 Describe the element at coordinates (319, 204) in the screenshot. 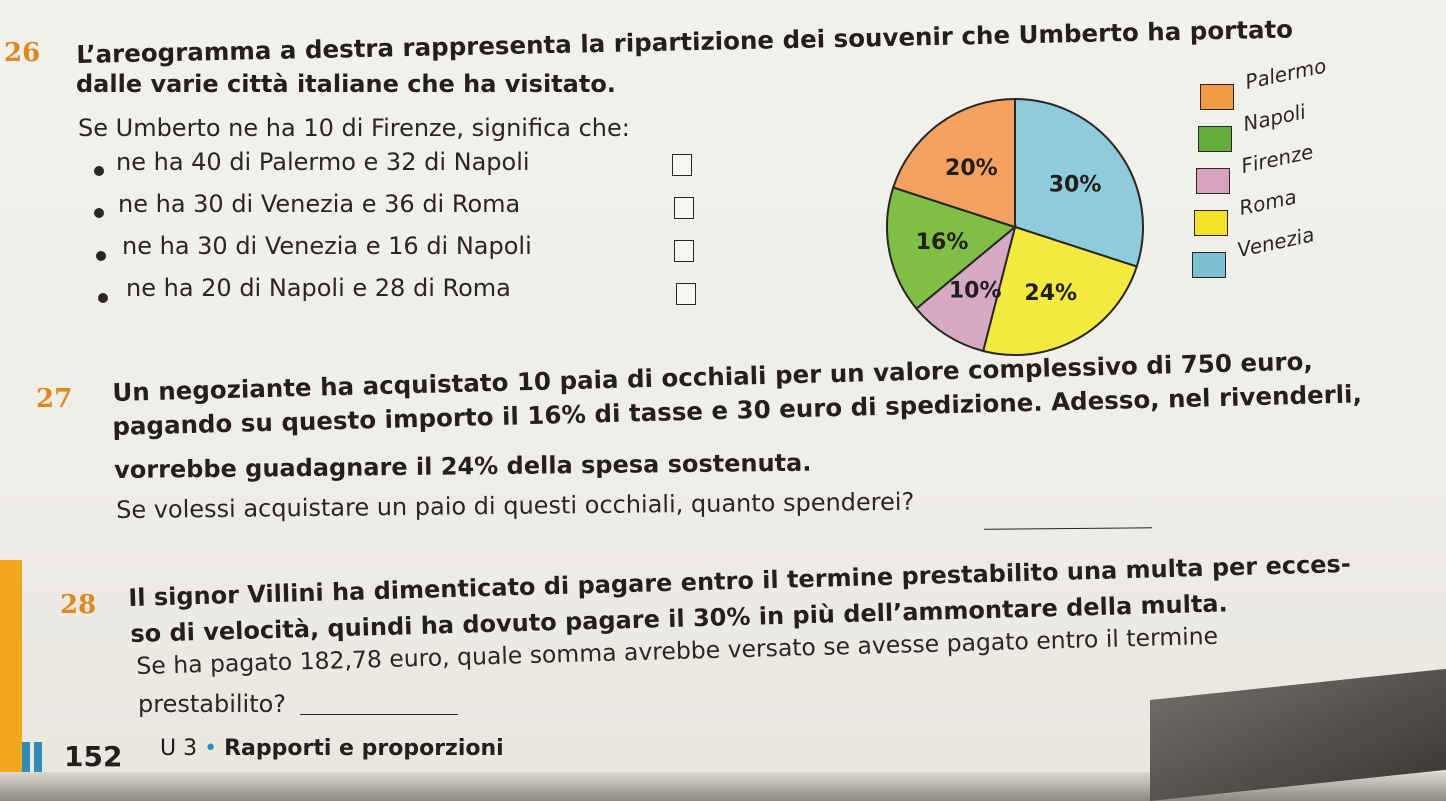

I see `option-2-text: ne ha 30 di Venezia e 36 di Roma` at that location.